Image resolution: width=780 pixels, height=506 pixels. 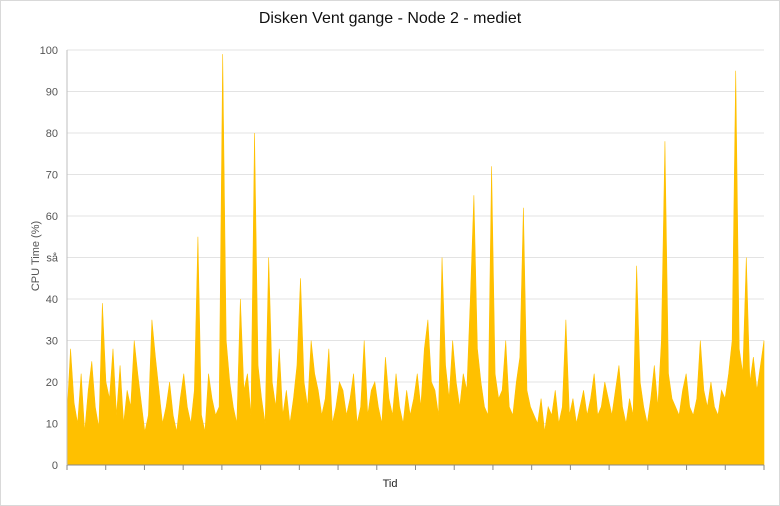 I want to click on y-tick-label: 100, so click(x=49, y=51).